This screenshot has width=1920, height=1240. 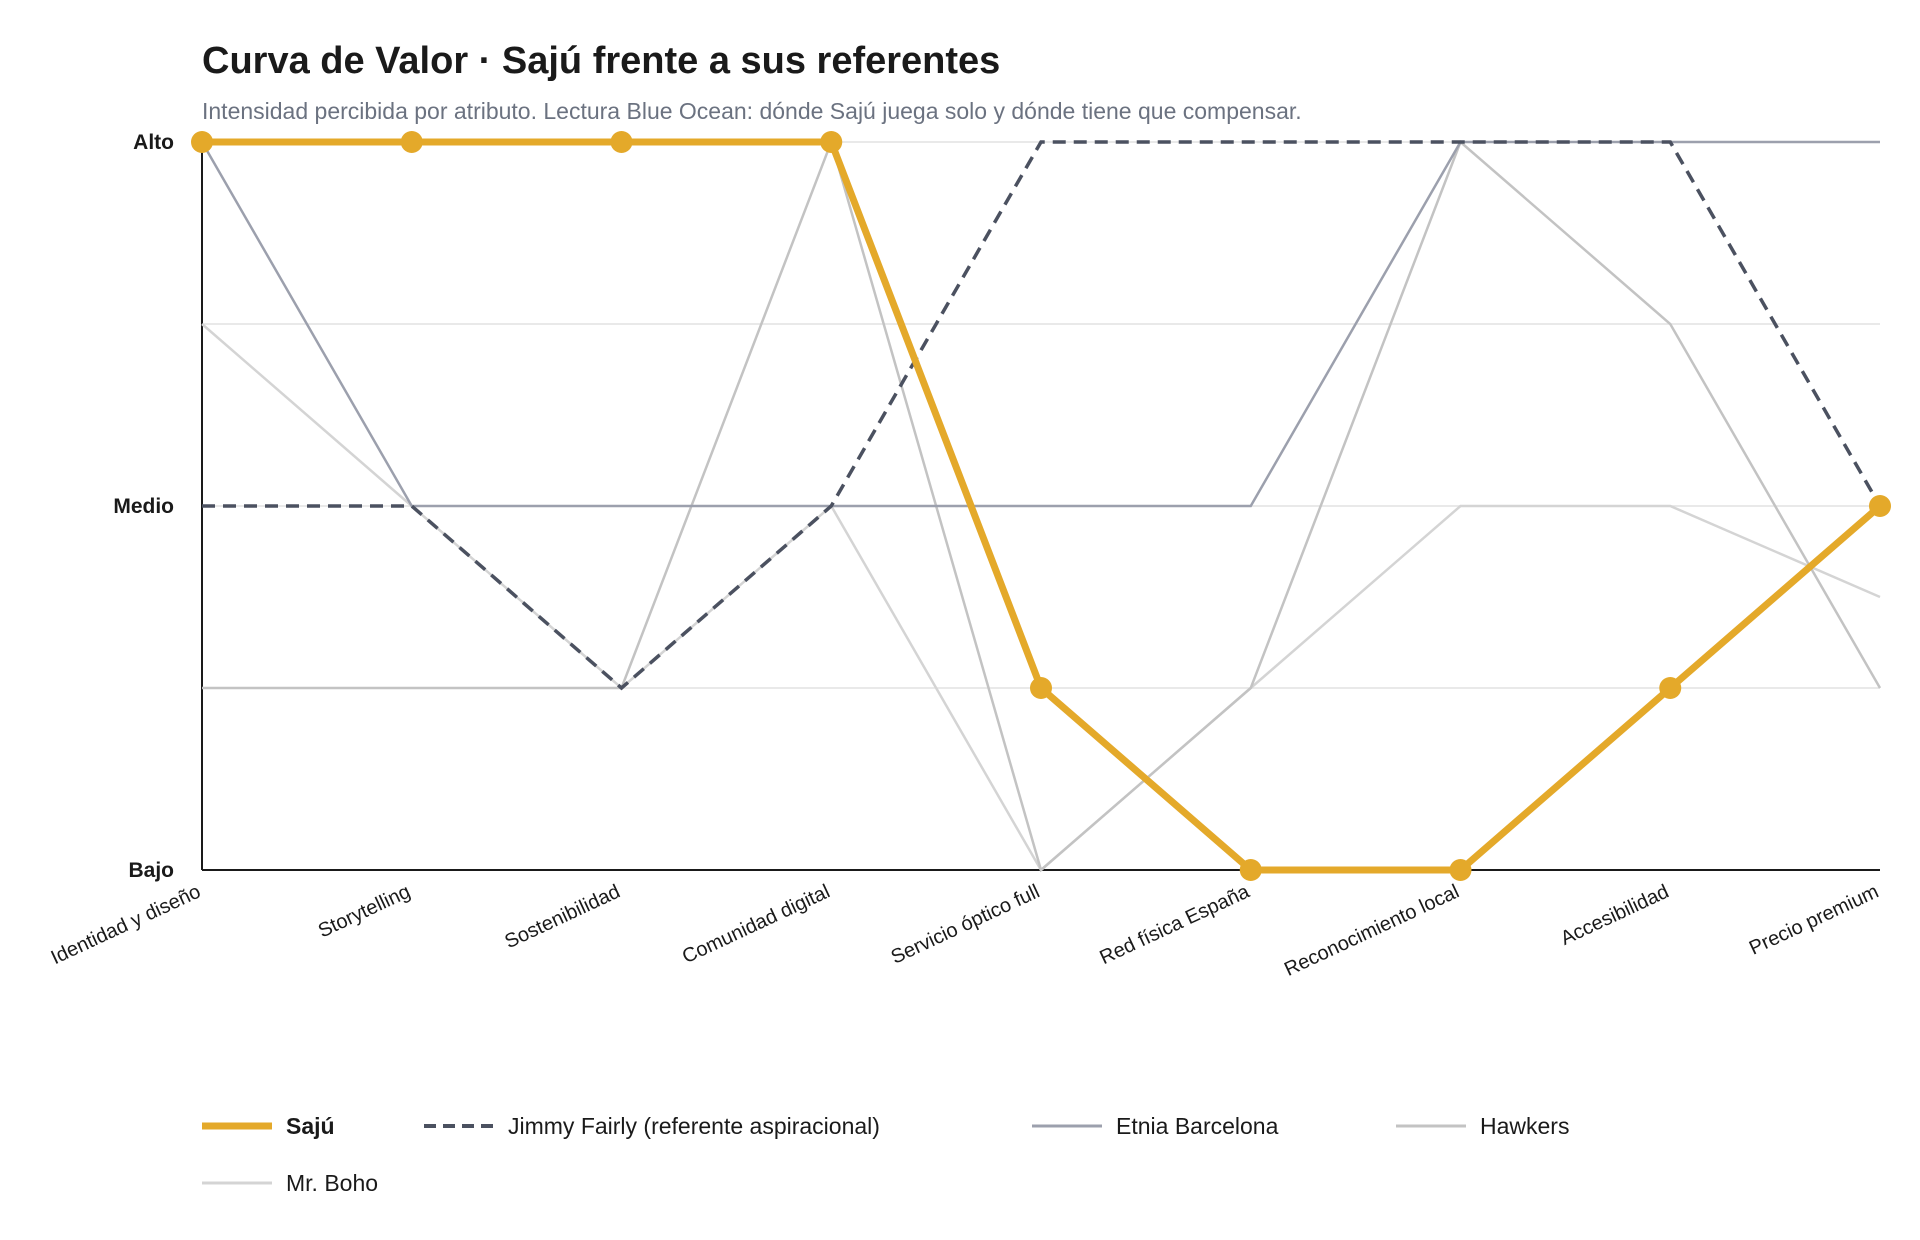 I want to click on legend-item-etnia-barcelona: Etnia Barcelona, so click(x=1155, y=1126).